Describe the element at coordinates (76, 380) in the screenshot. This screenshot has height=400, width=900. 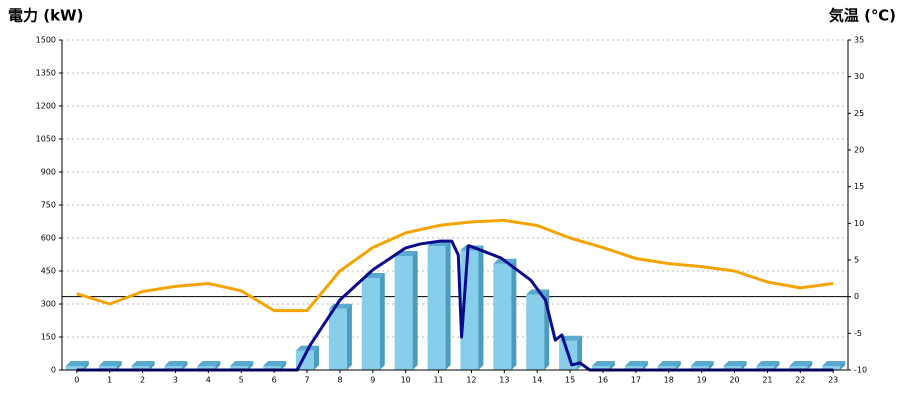
I see `x-tick-label: 0` at that location.